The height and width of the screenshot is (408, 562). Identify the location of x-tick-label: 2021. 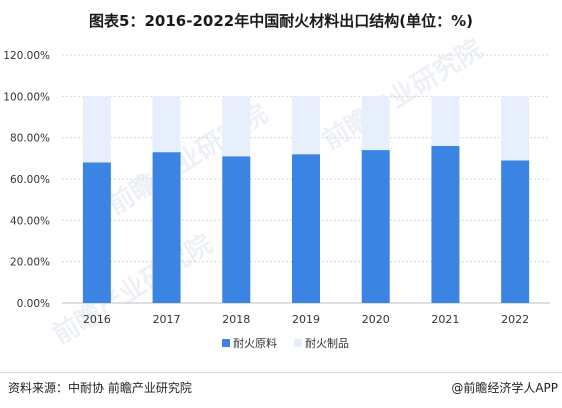
(445, 319).